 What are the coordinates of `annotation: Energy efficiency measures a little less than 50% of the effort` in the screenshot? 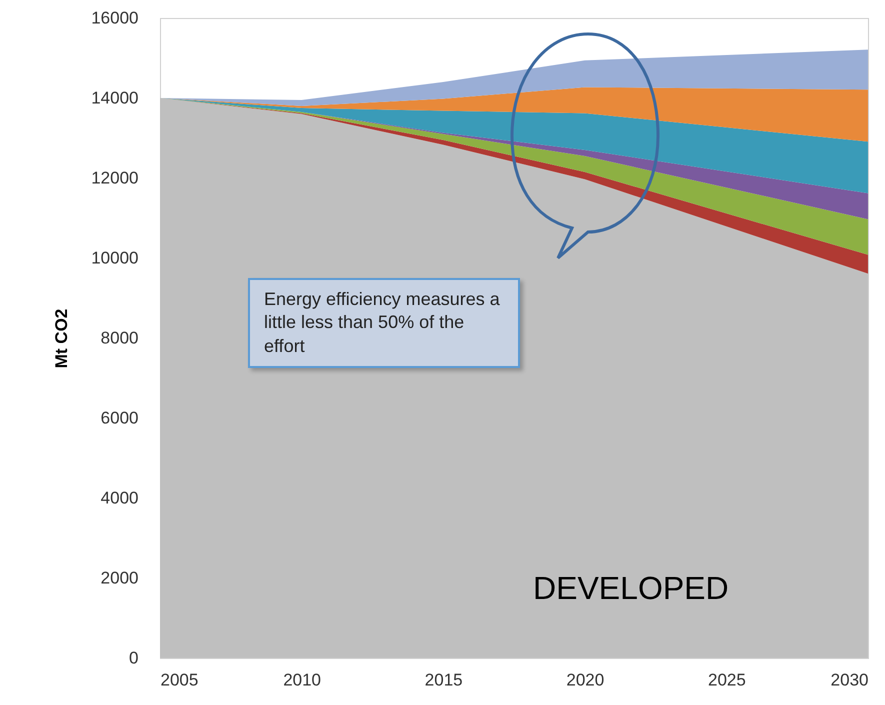 It's located at (384, 323).